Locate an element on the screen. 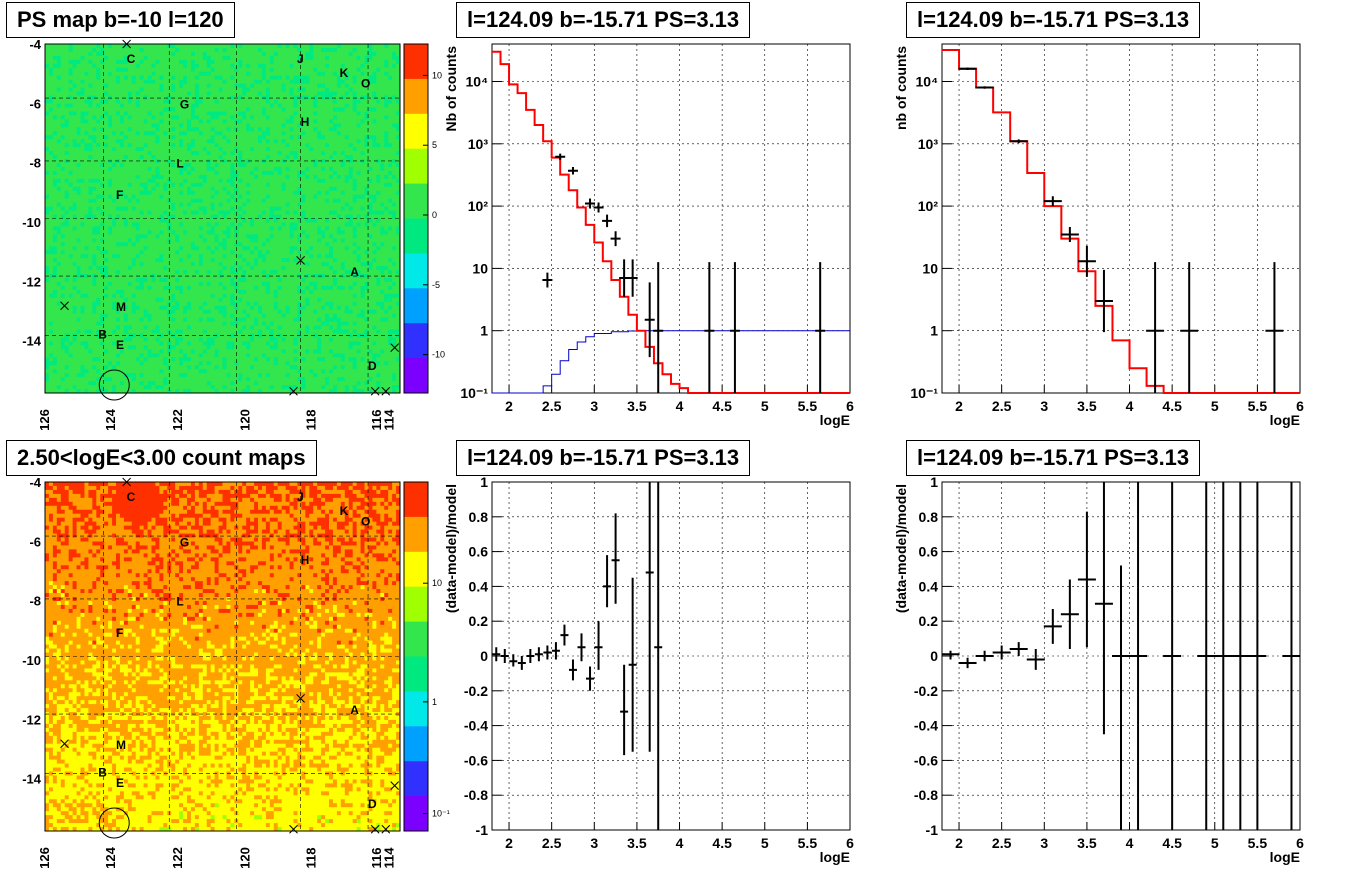 Image resolution: width=1348 pixels, height=875 pixels. ps-map-label-A: A is located at coordinates (354, 272).